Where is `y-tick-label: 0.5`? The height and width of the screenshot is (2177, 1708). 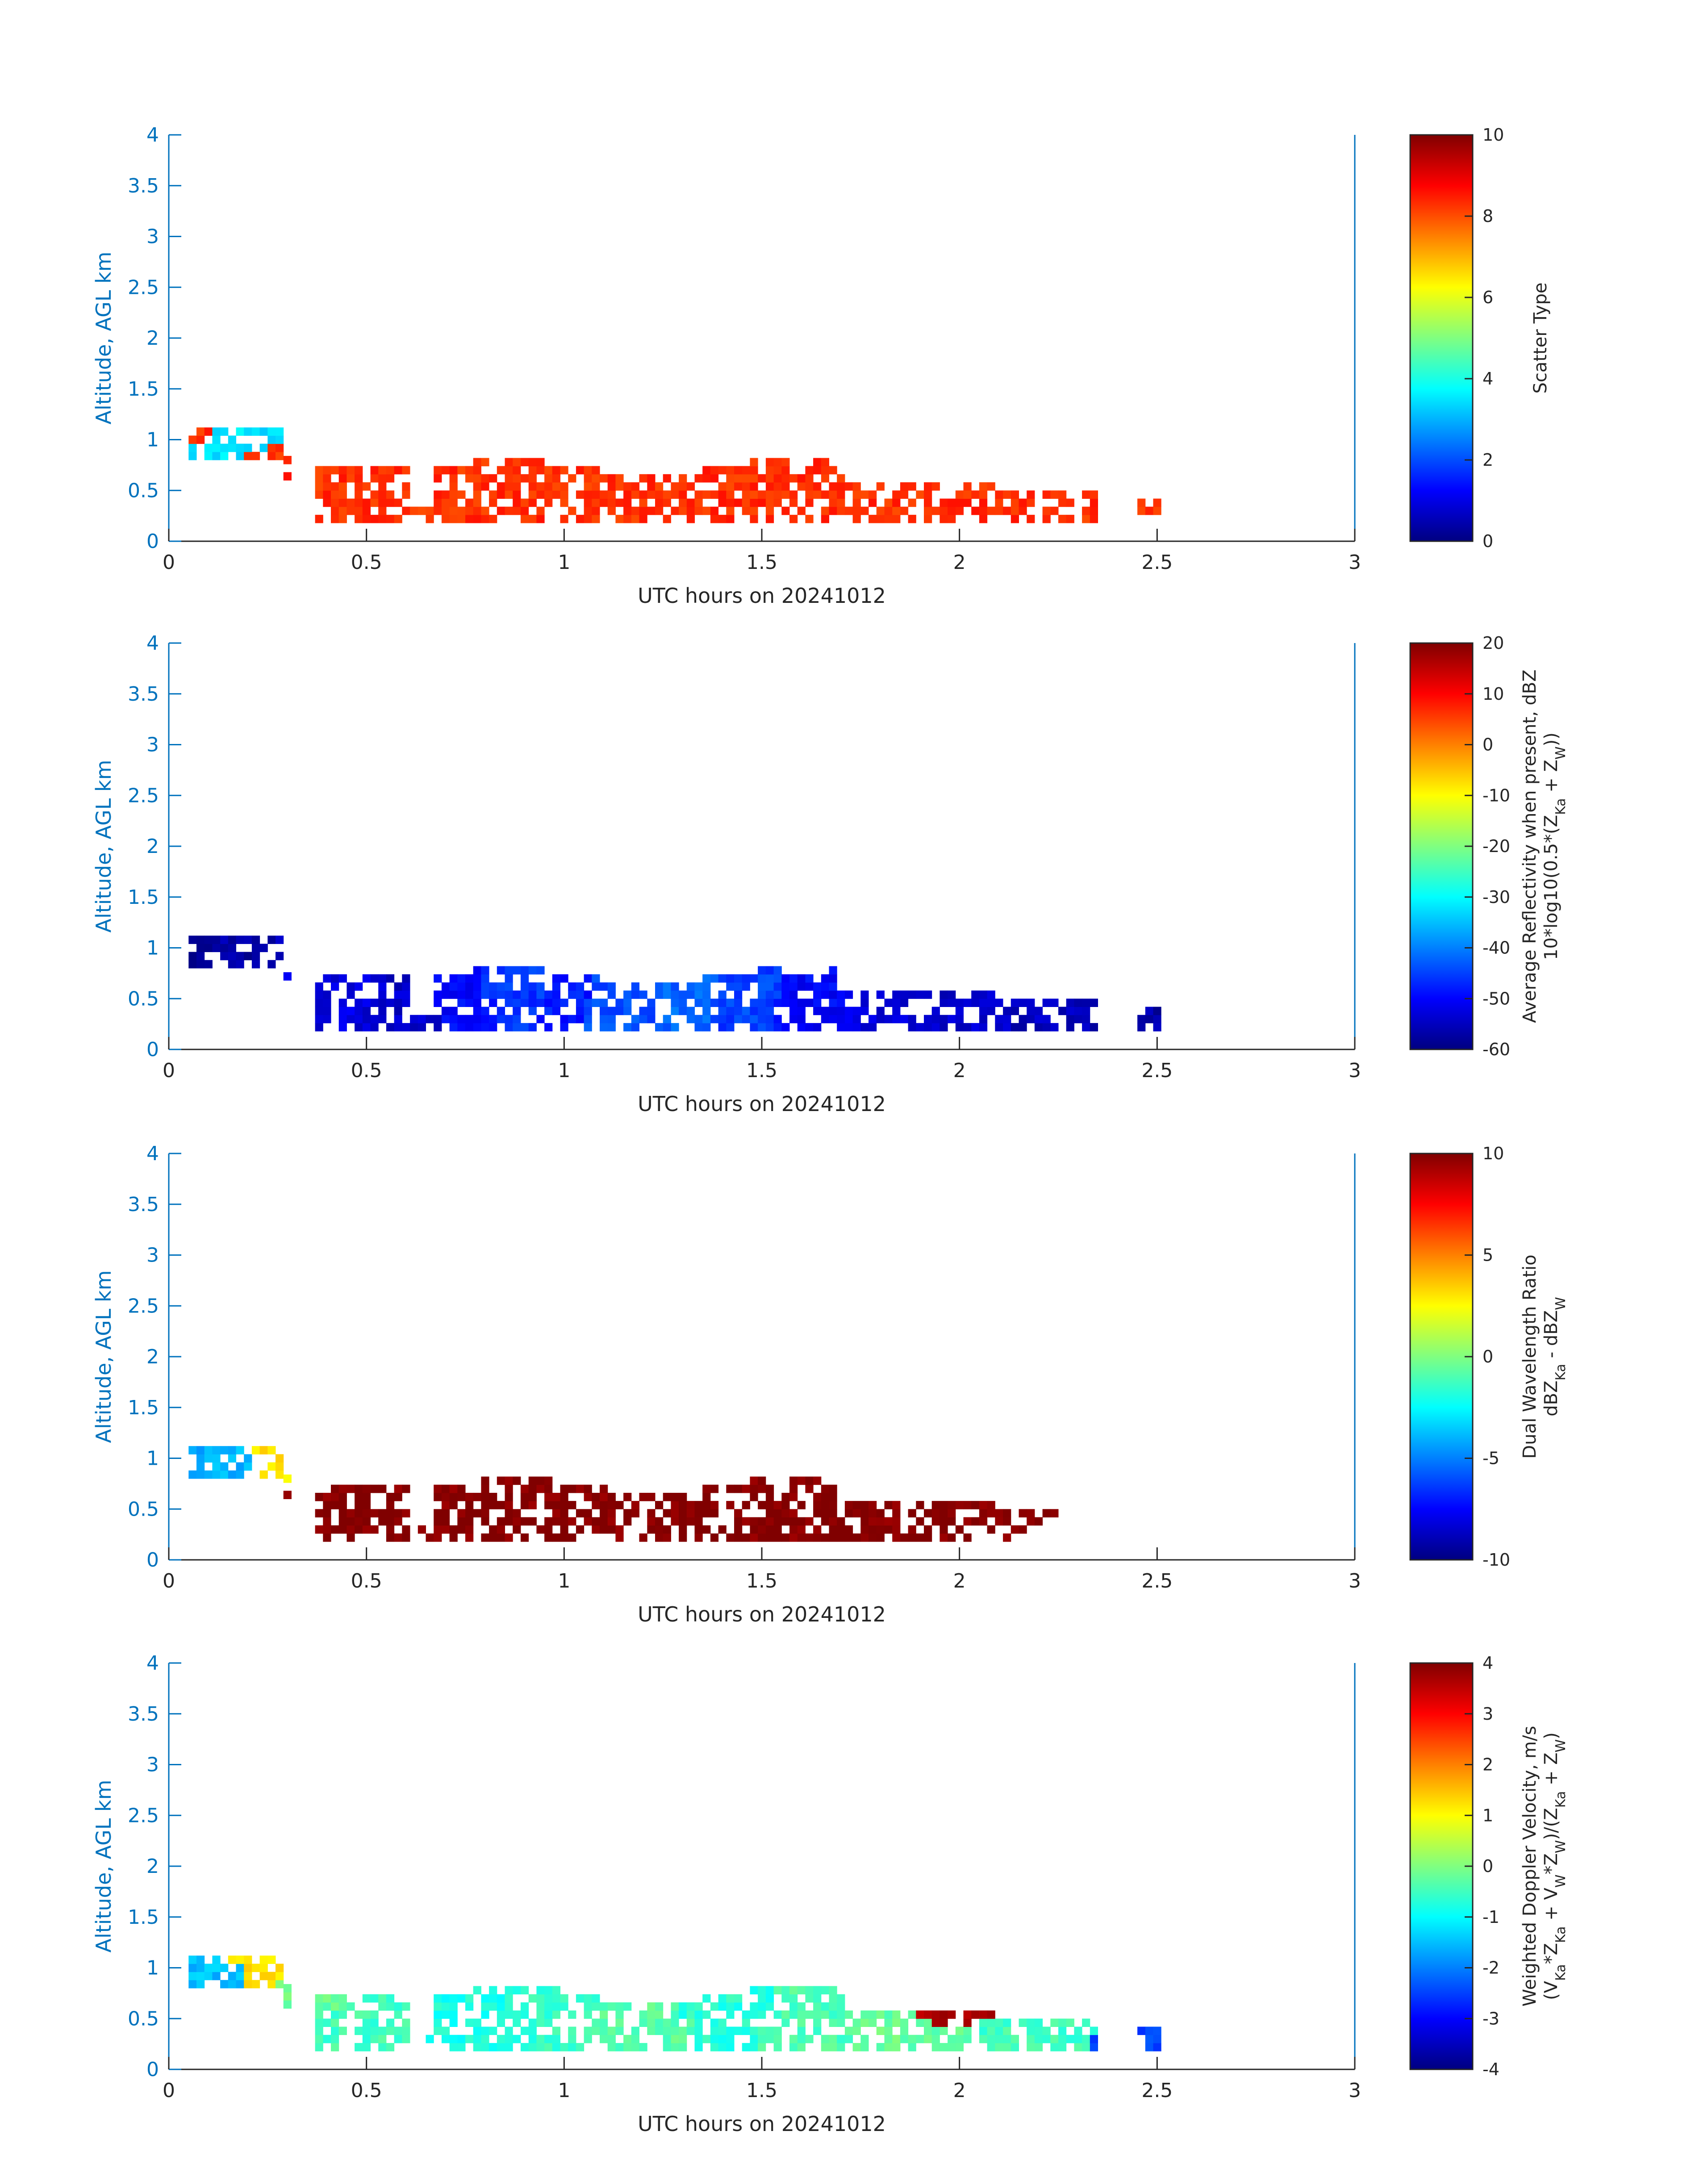 y-tick-label: 0.5 is located at coordinates (143, 998).